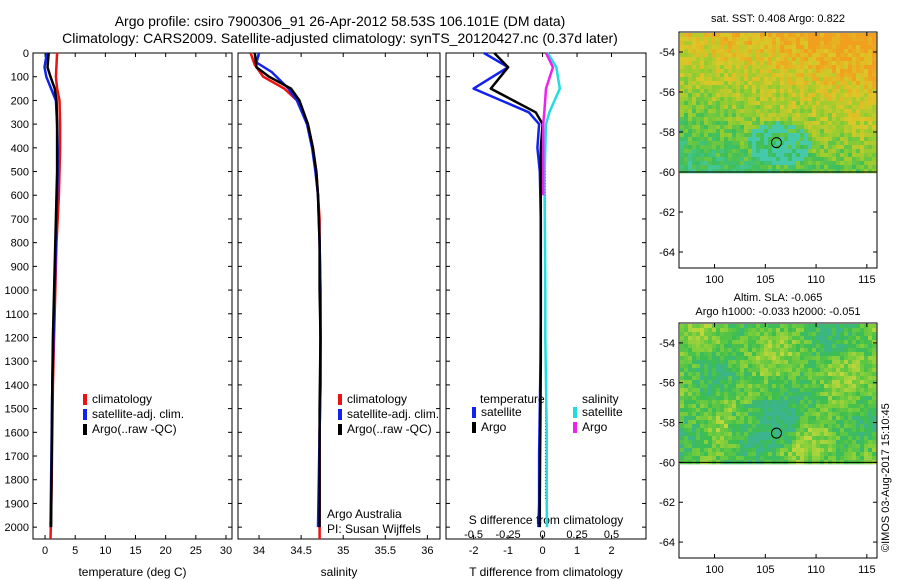 The width and height of the screenshot is (900, 580). I want to click on map-y-tick-label: -60, so click(667, 463).